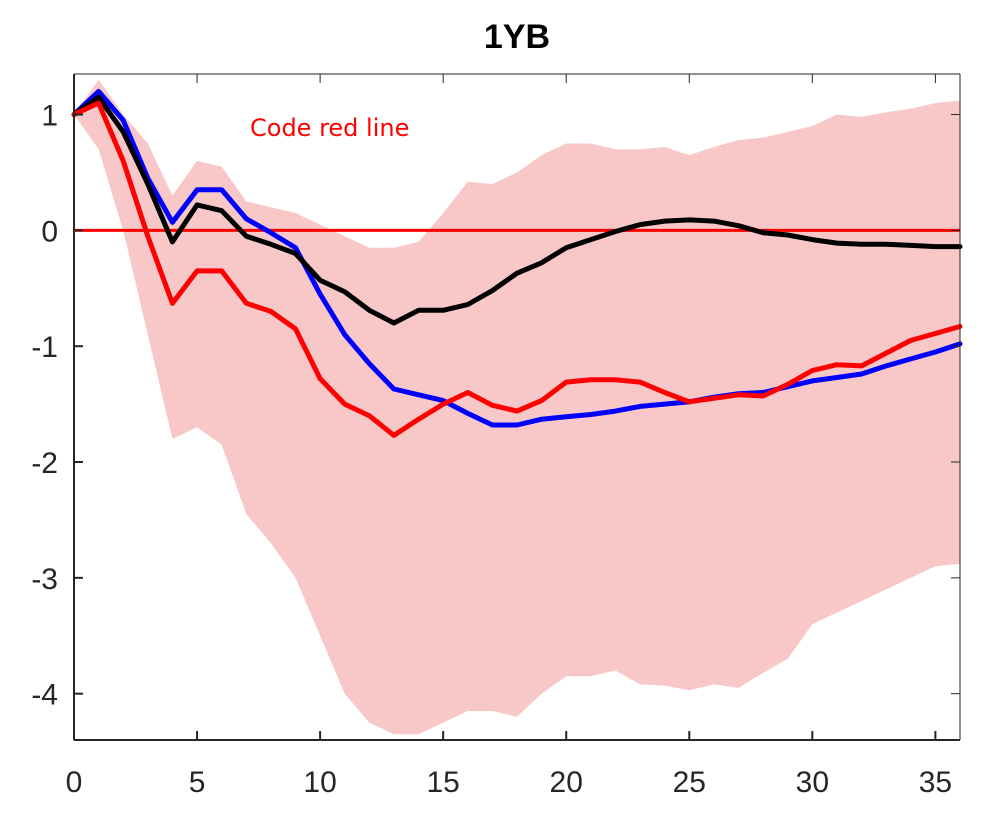 The height and width of the screenshot is (816, 993). What do you see at coordinates (197, 782) in the screenshot?
I see `x-tick-label: 5` at bounding box center [197, 782].